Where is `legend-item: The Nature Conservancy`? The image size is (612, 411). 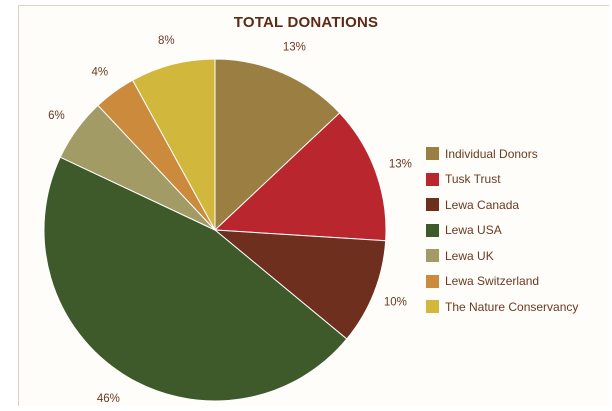 legend-item: The Nature Conservancy is located at coordinates (502, 307).